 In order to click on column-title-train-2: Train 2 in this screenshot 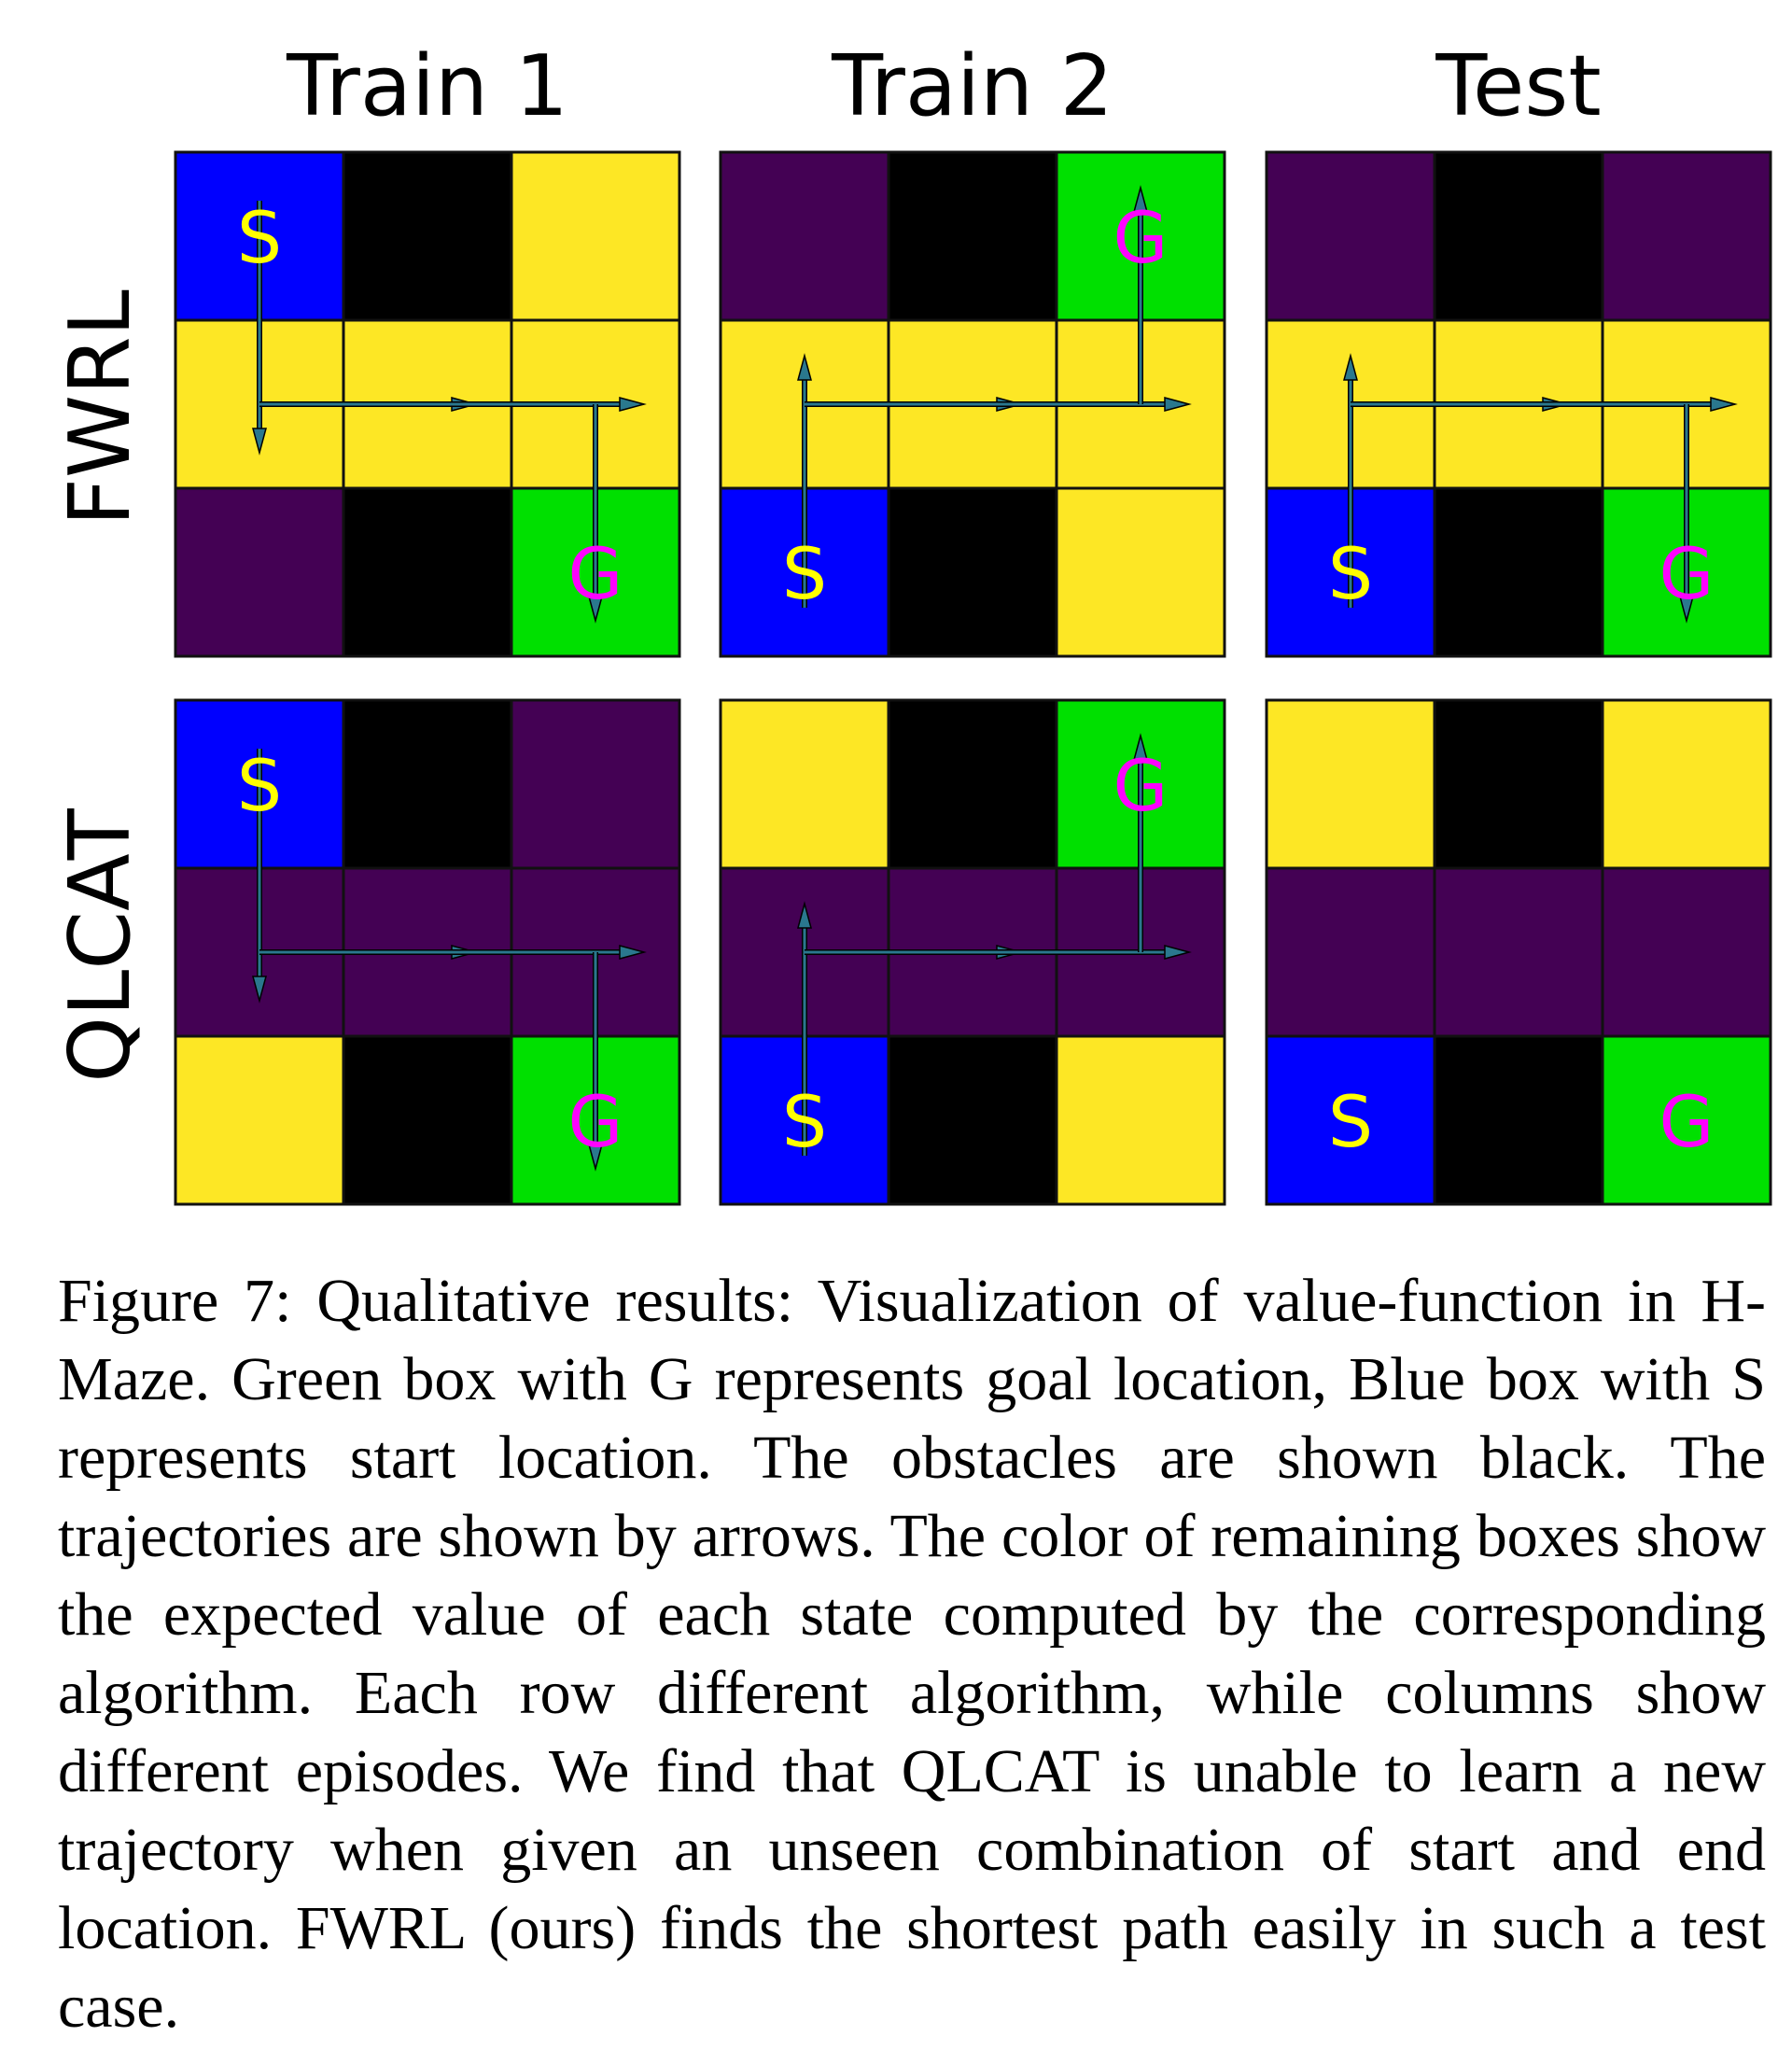, I will do `click(973, 86)`.